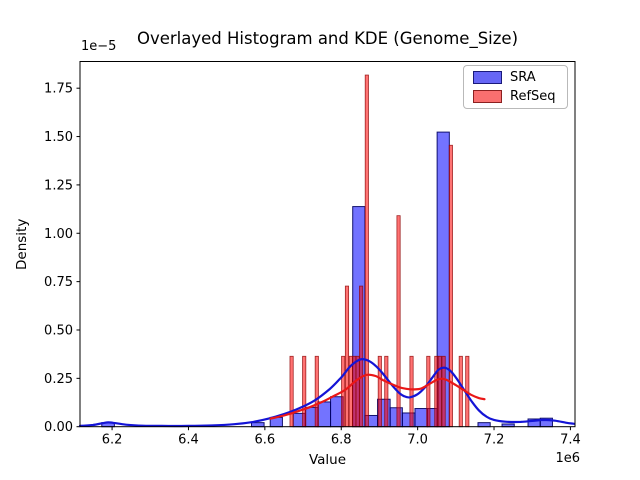  I want to click on sra-kde-line, so click(327, 392).